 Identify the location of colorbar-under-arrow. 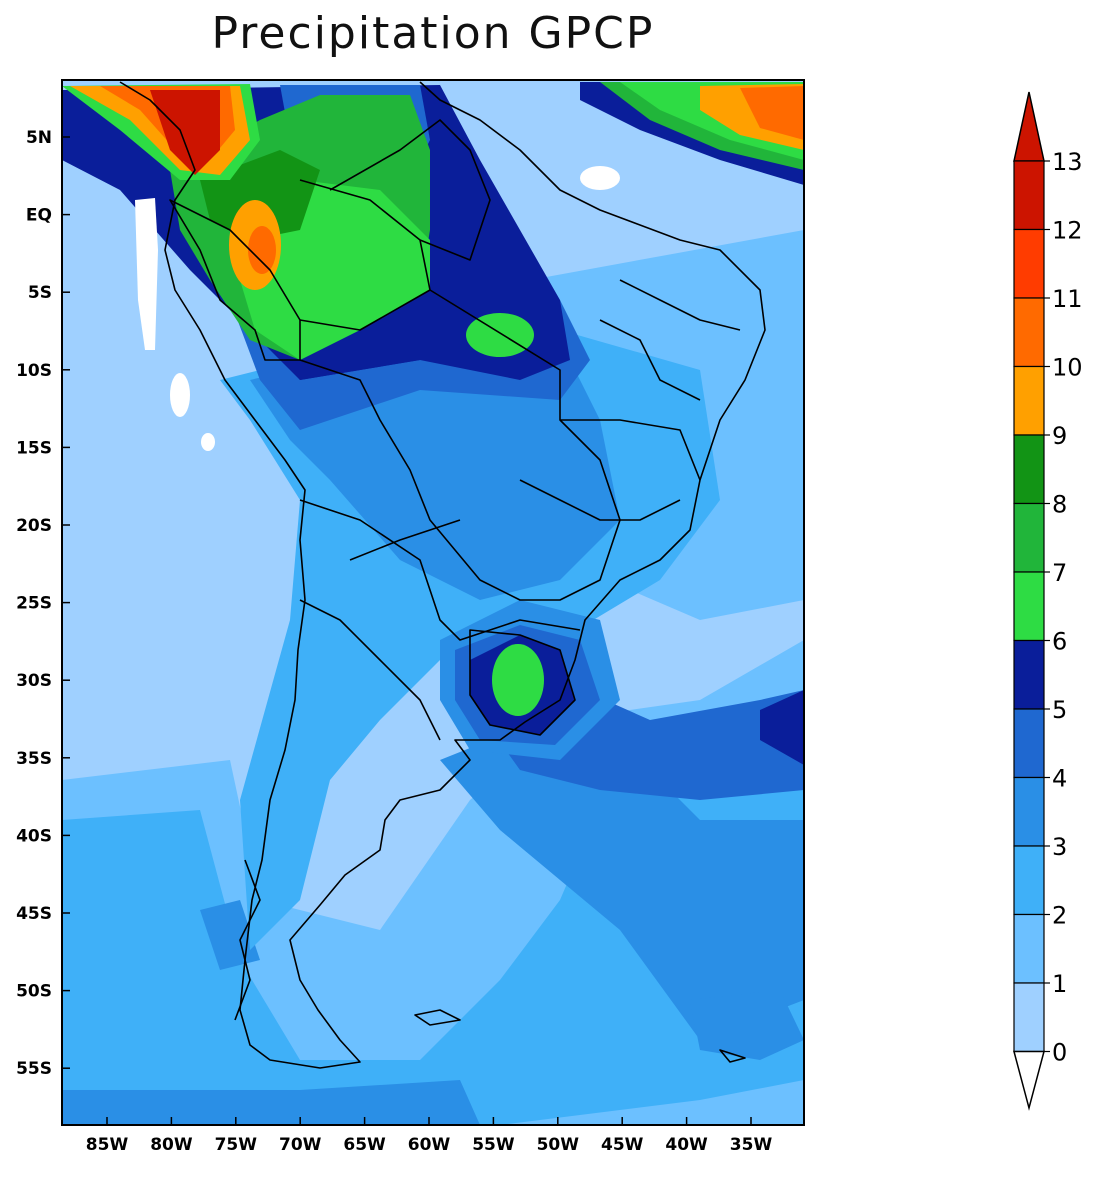
(1029, 1080).